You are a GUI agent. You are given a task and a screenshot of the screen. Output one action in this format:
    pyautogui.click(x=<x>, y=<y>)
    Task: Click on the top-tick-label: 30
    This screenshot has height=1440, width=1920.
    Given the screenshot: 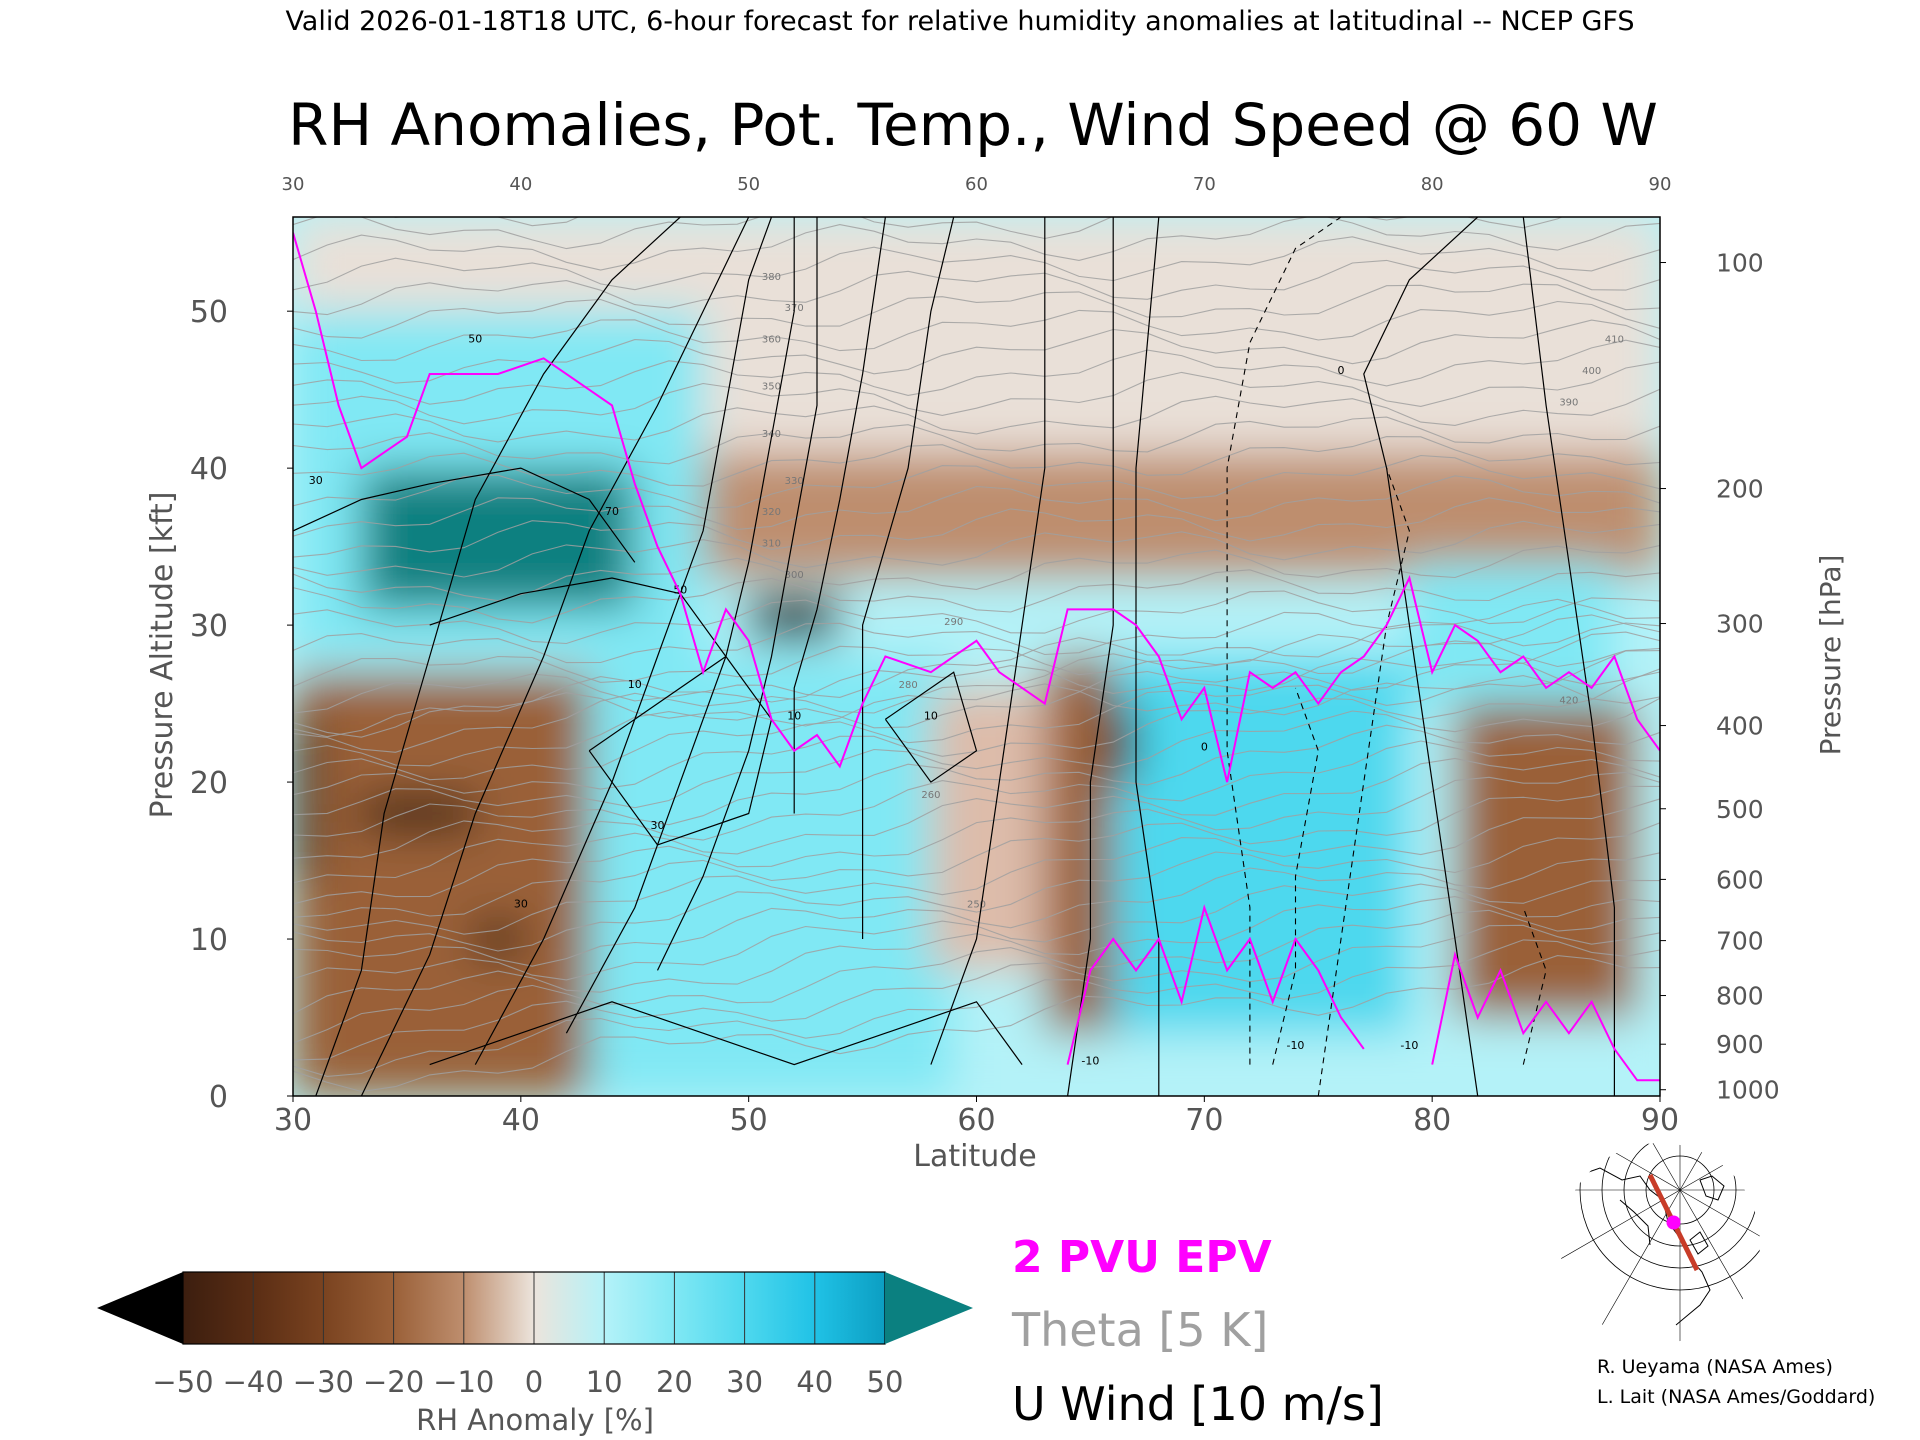 What is the action you would take?
    pyautogui.click(x=293, y=184)
    